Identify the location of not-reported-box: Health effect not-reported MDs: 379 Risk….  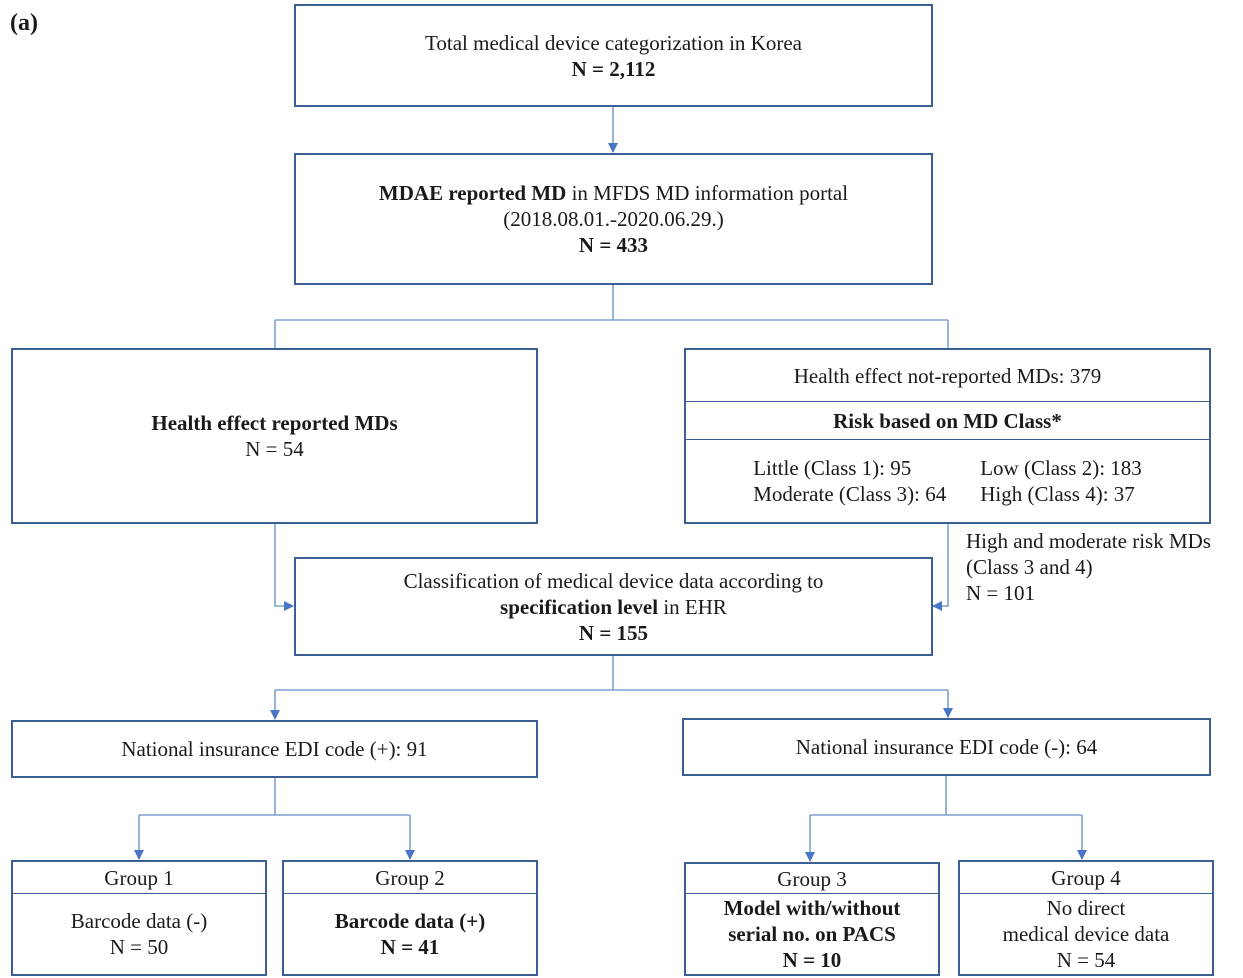
(947, 436).